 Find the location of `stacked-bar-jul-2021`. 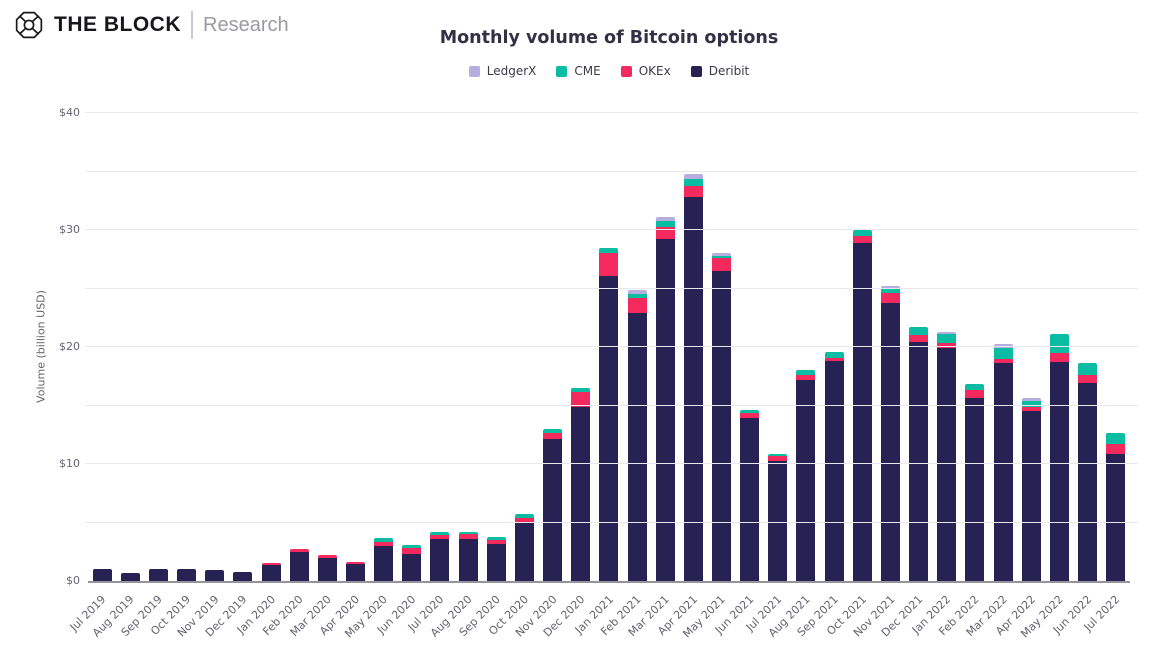

stacked-bar-jul-2021 is located at coordinates (778, 517).